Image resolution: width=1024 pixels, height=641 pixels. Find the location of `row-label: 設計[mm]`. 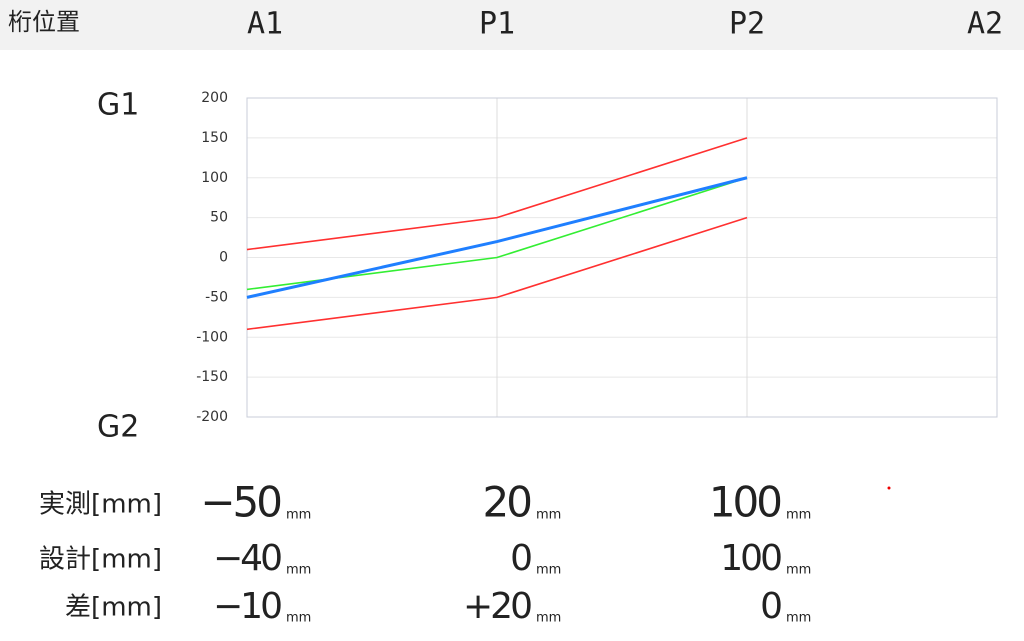

row-label: 設計[mm] is located at coordinates (100, 560).